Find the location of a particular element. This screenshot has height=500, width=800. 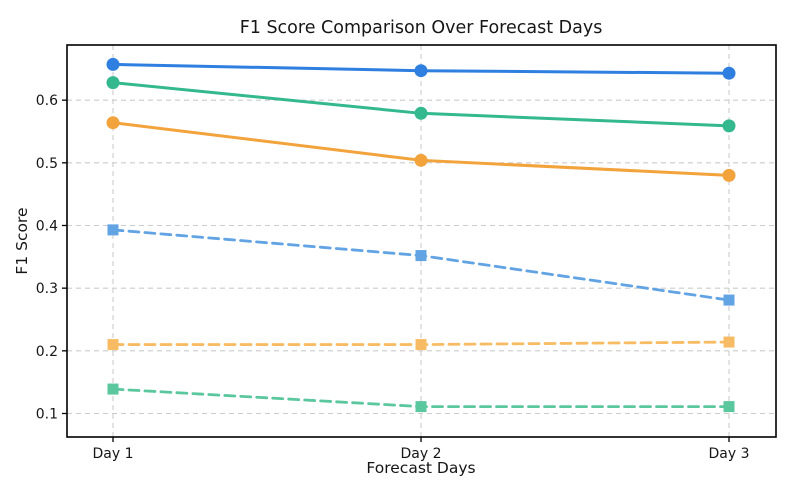

x-tick-label: Day 1 is located at coordinates (112, 454).